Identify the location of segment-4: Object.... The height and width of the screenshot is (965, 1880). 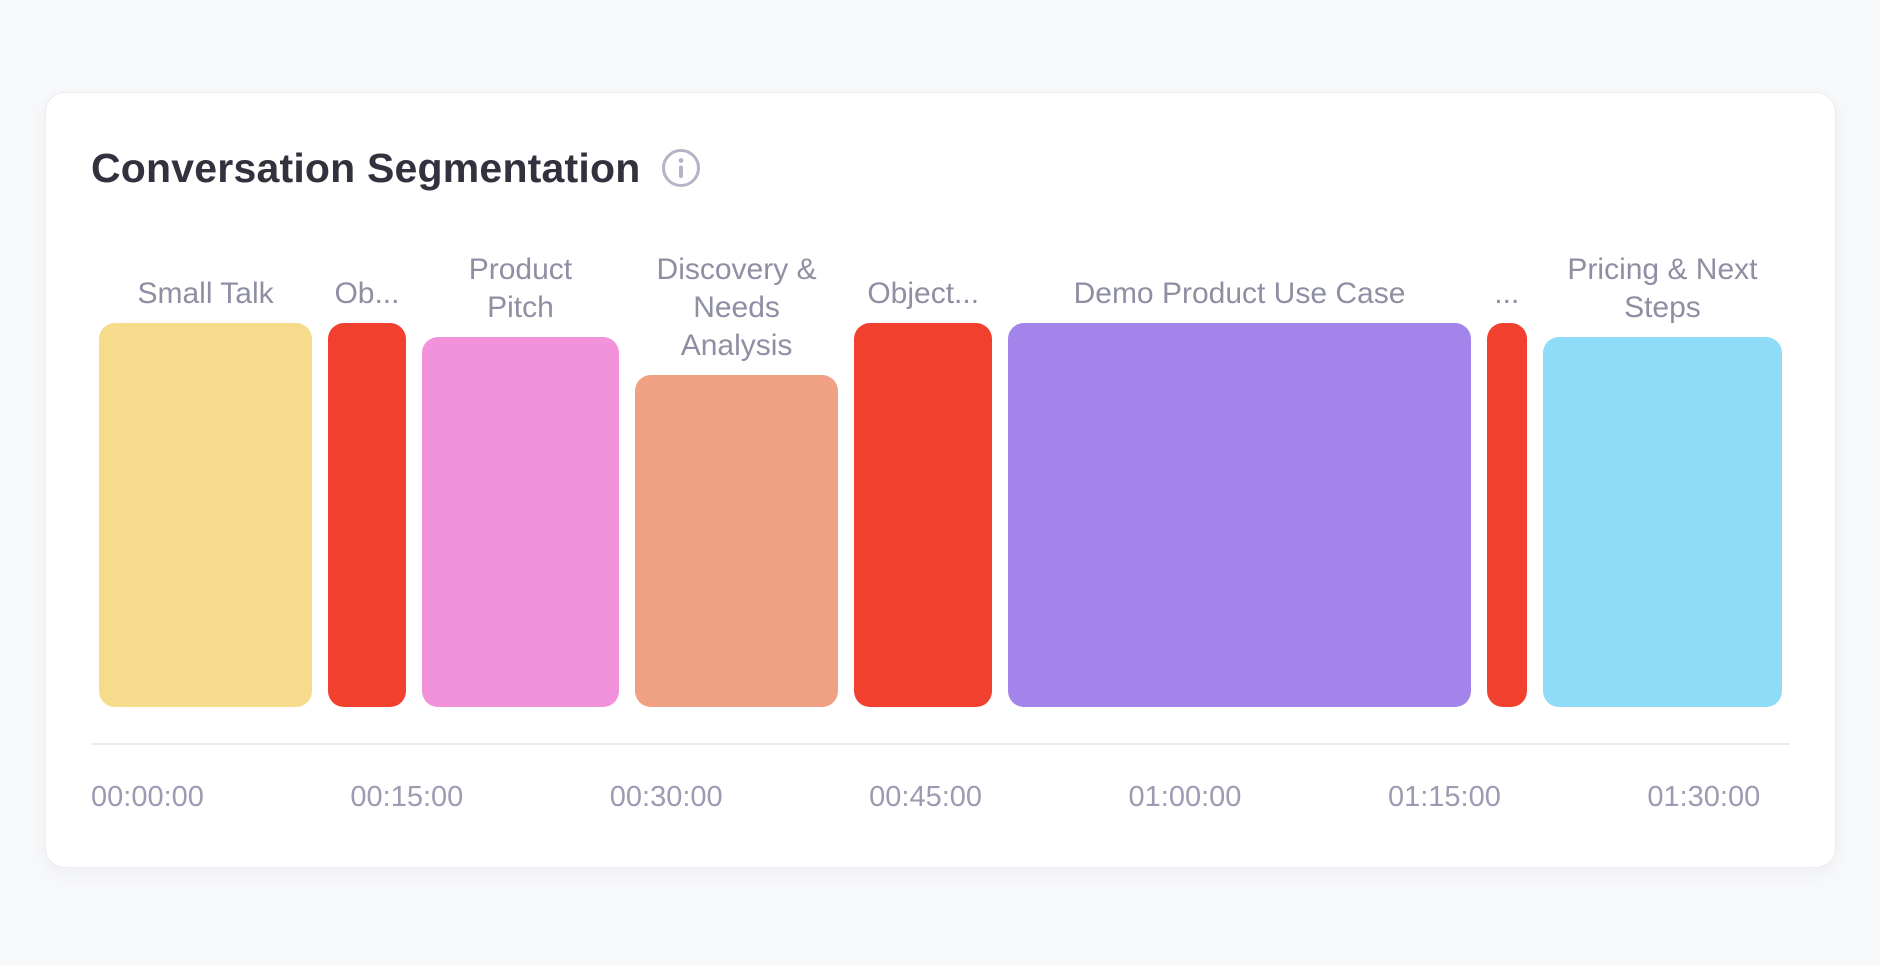
(923, 479).